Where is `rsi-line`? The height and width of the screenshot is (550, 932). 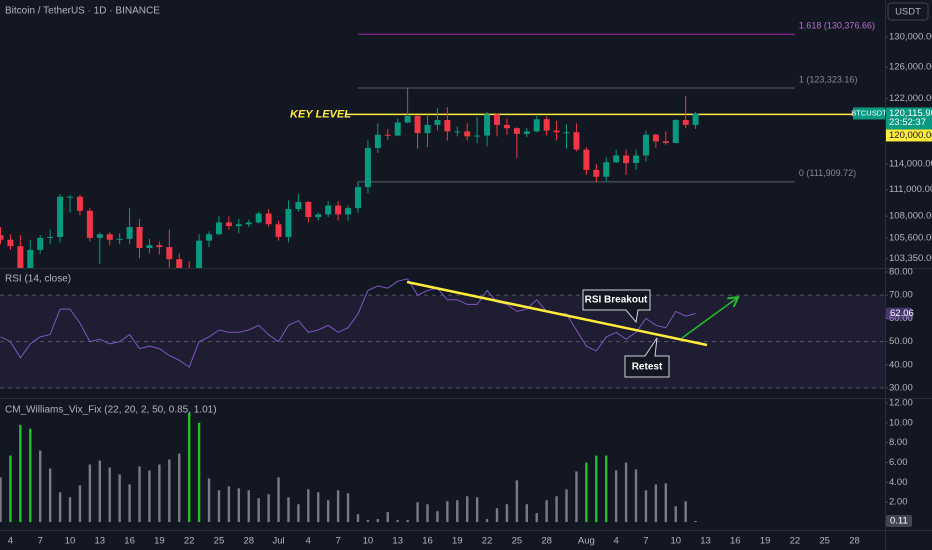
rsi-line is located at coordinates (348, 323).